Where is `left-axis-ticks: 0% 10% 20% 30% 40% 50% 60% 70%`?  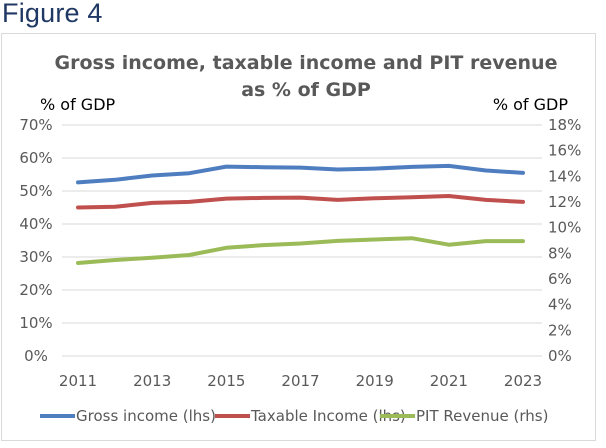 left-axis-ticks: 0% 10% 20% 30% 40% 50% 60% 70% is located at coordinates (35, 240).